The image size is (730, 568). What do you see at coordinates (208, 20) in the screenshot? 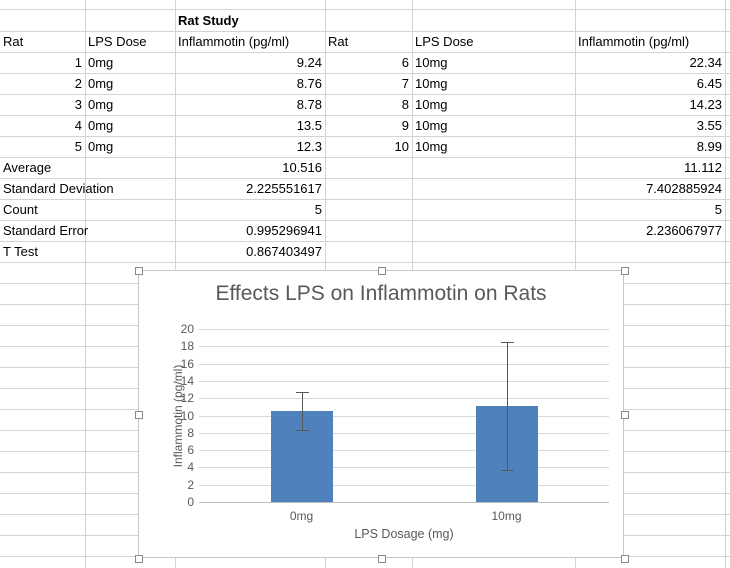
I see `sheet-title-cell: Rat Study` at bounding box center [208, 20].